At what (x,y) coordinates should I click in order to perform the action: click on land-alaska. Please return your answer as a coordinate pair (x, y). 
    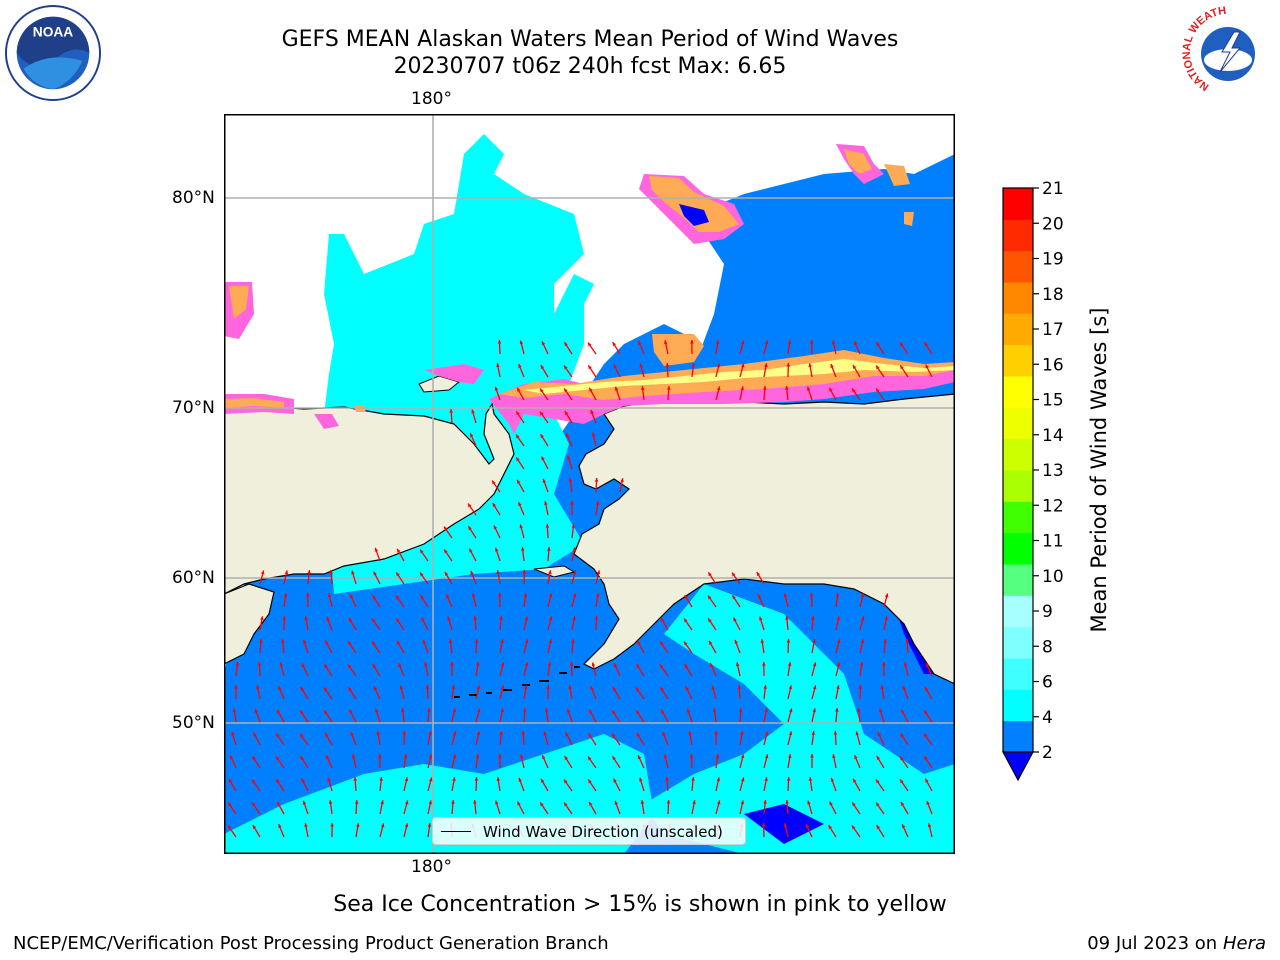
    Looking at the image, I should click on (764, 539).